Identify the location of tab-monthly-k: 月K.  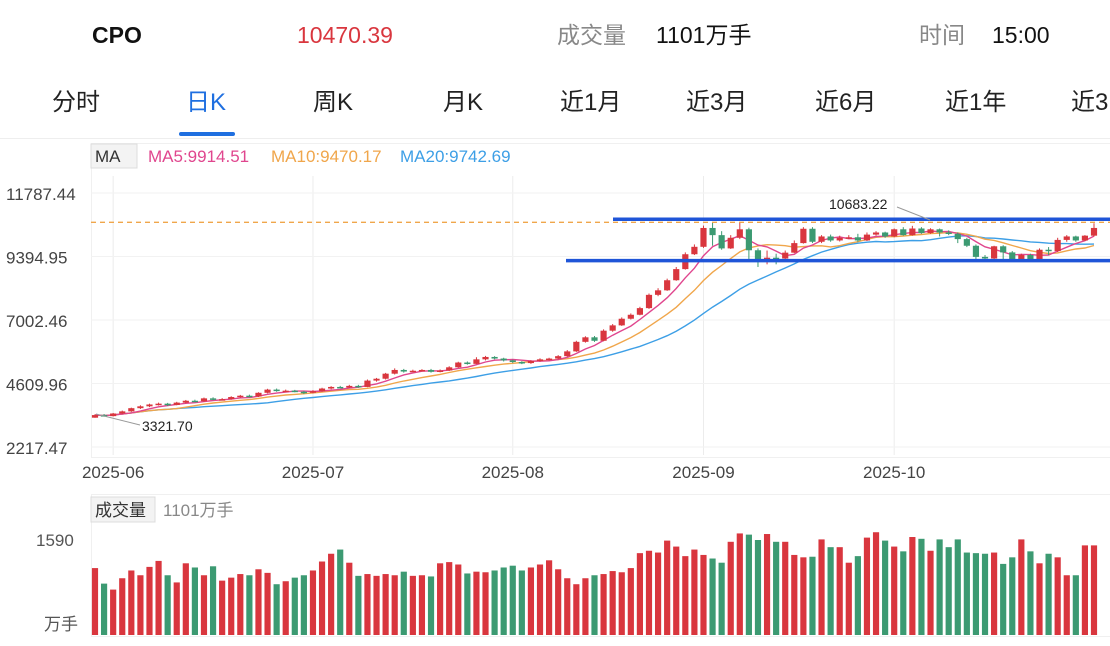
(463, 102).